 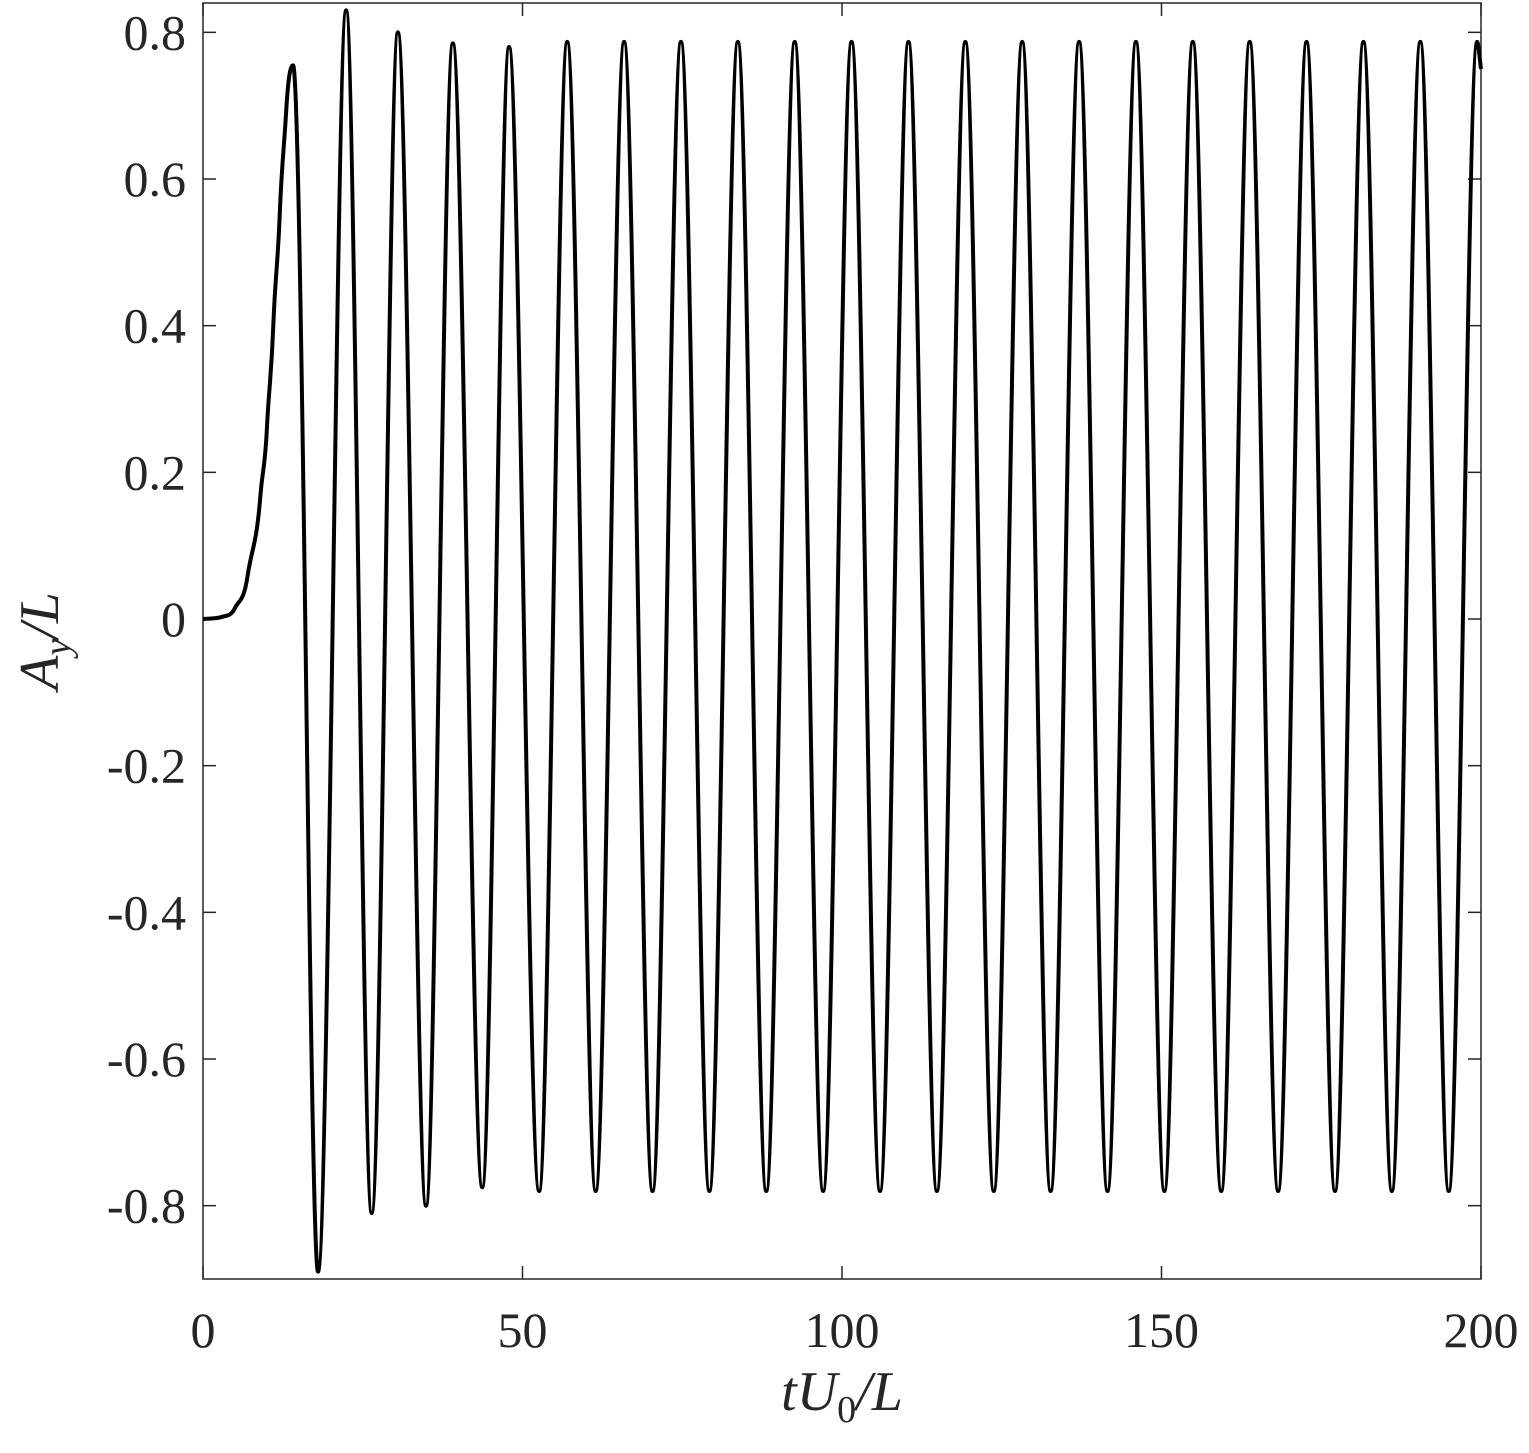 What do you see at coordinates (811, 1392) in the screenshot?
I see `x-label-part: tU` at bounding box center [811, 1392].